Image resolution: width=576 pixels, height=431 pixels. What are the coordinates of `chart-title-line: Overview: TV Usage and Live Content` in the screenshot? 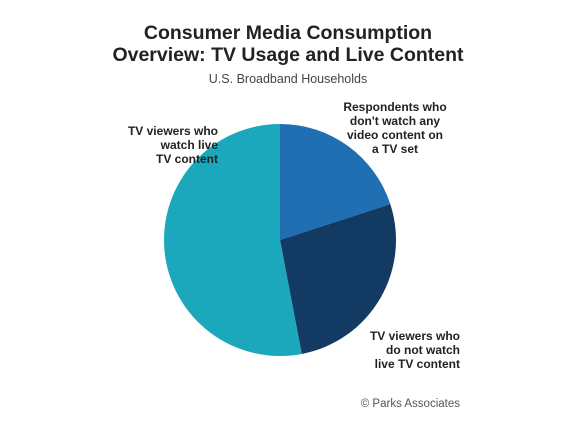 It's located at (288, 55).